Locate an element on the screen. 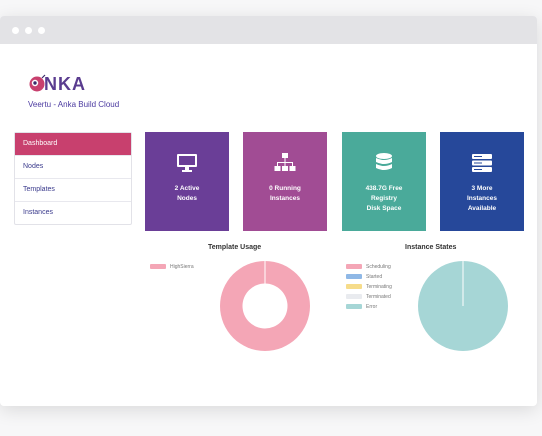  window-titlebar is located at coordinates (268, 30).